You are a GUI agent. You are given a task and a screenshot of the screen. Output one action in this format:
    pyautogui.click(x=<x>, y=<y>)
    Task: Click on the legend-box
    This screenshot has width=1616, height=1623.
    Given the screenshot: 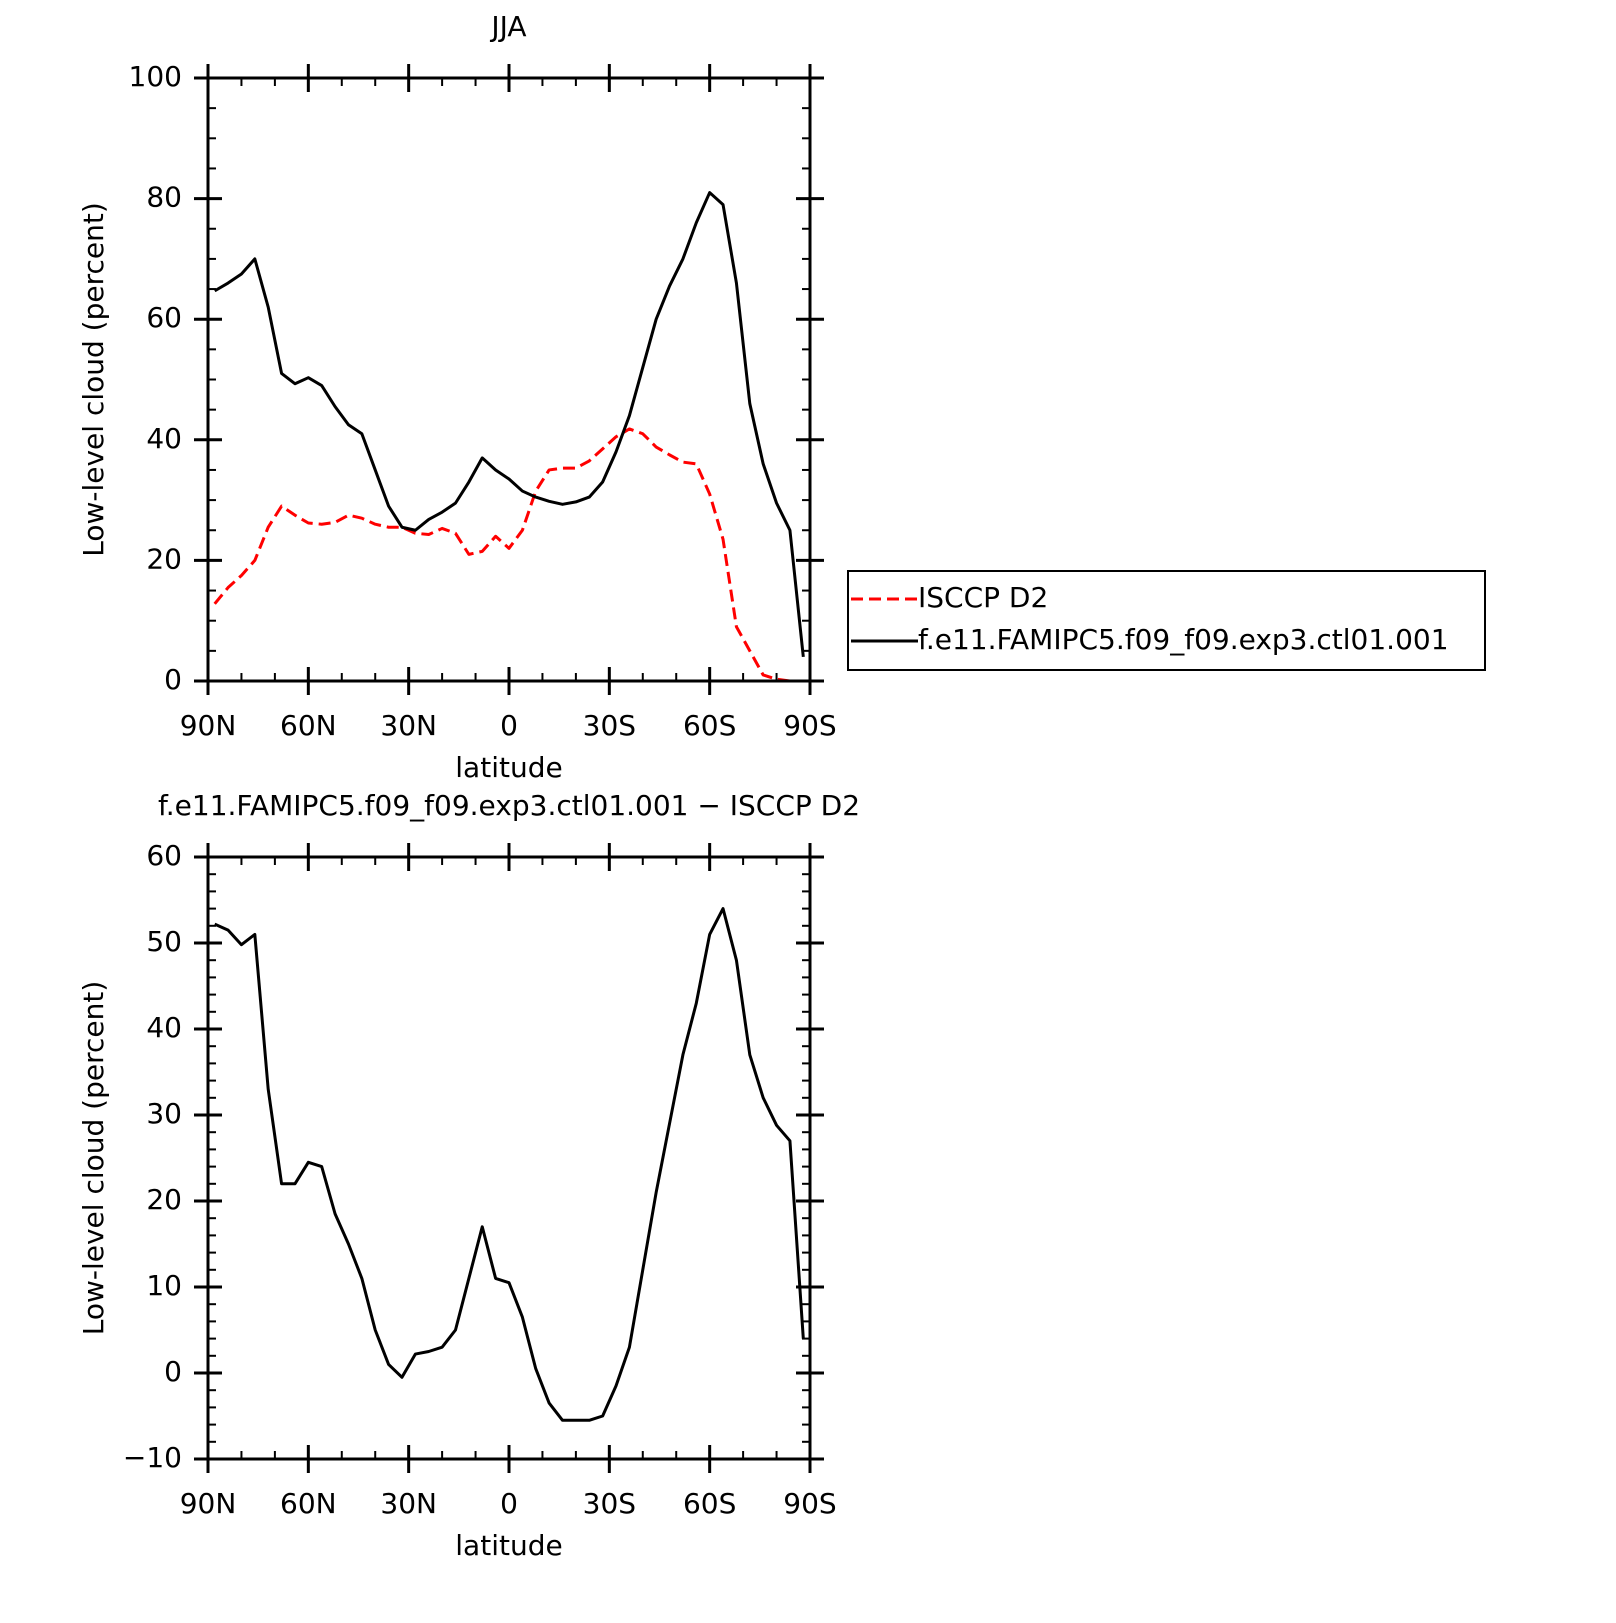 What is the action you would take?
    pyautogui.click(x=1166, y=620)
    